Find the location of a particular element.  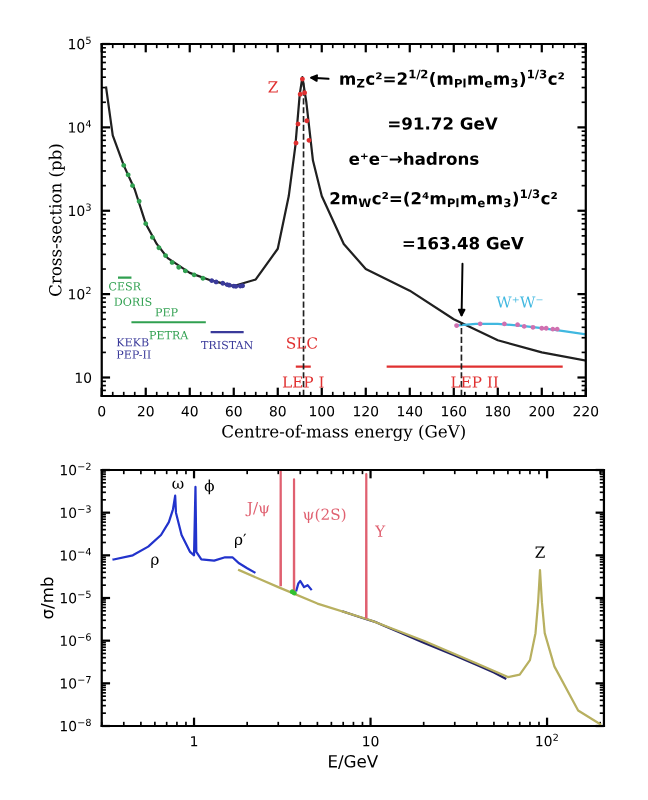

y-axis-title: σ/mb is located at coordinates (47, 598).